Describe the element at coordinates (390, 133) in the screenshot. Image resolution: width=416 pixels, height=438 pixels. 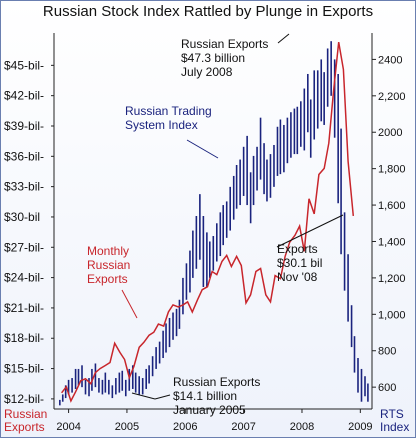
I see `right-tick-label: 2000` at that location.